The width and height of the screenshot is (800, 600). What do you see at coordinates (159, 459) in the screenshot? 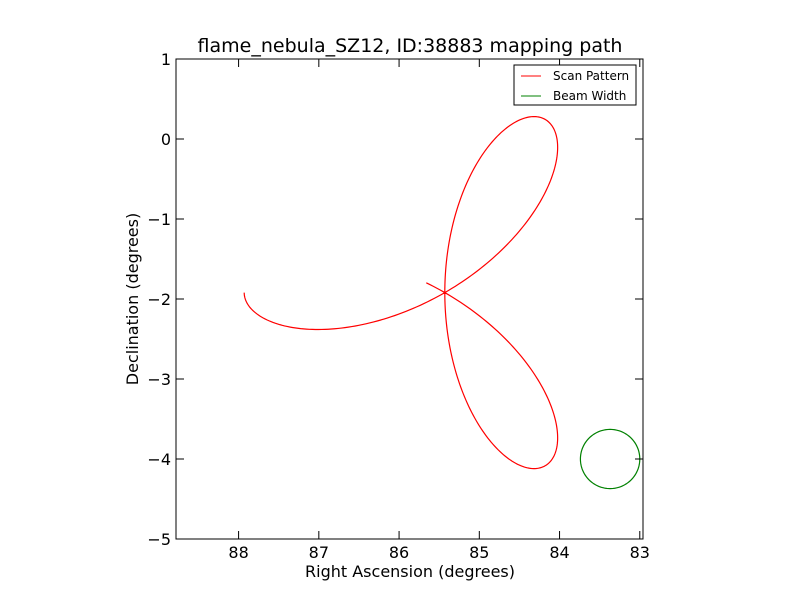
I see `y-tick-label: −4` at bounding box center [159, 459].